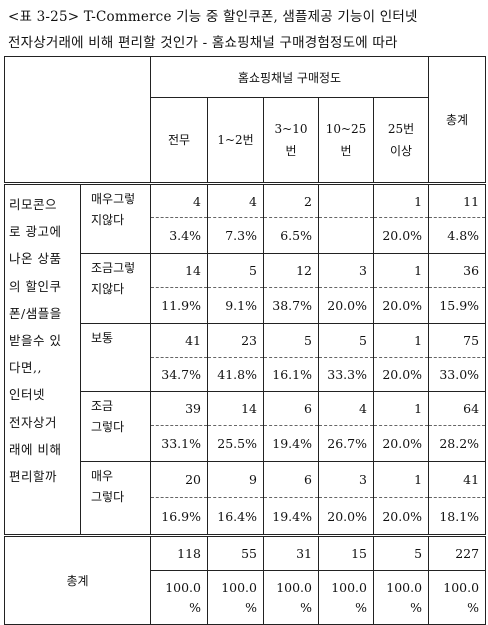 This screenshot has width=488, height=625. I want to click on count-cell: 41, so click(179, 340).